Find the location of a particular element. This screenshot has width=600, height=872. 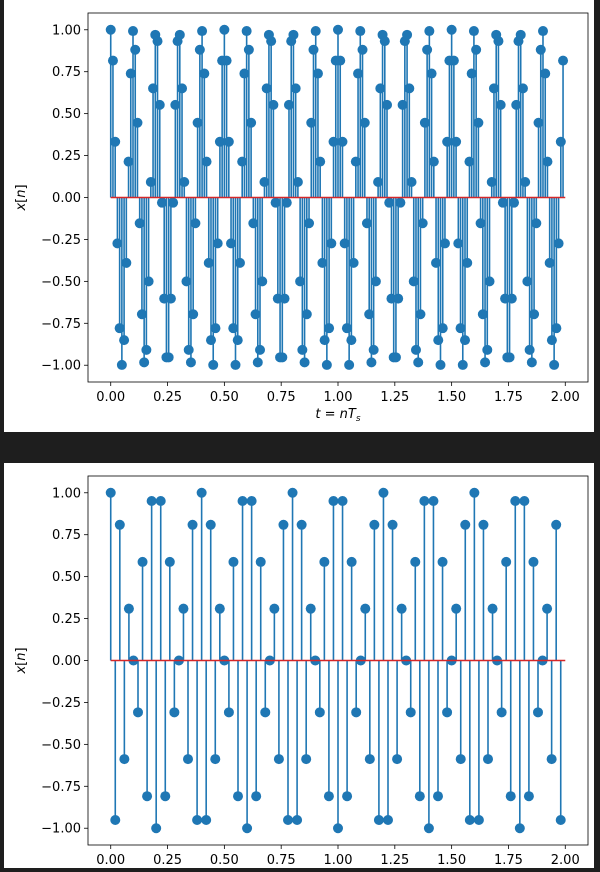

y-tick-label: −0.25 is located at coordinates (61, 703).